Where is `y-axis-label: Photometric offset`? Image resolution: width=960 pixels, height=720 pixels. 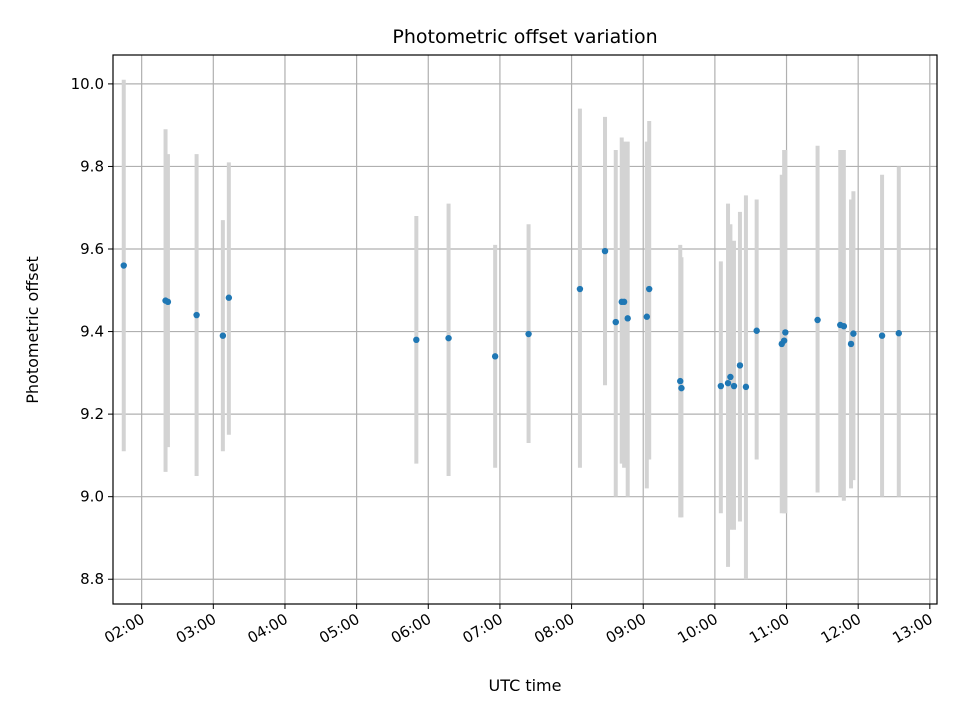 y-axis-label: Photometric offset is located at coordinates (32, 330).